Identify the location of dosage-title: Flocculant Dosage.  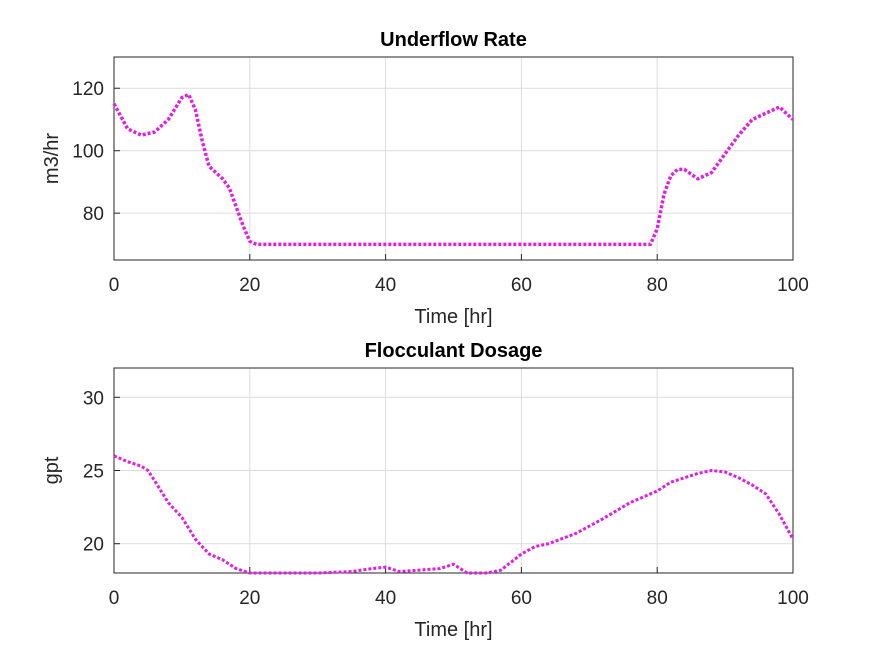
(454, 351).